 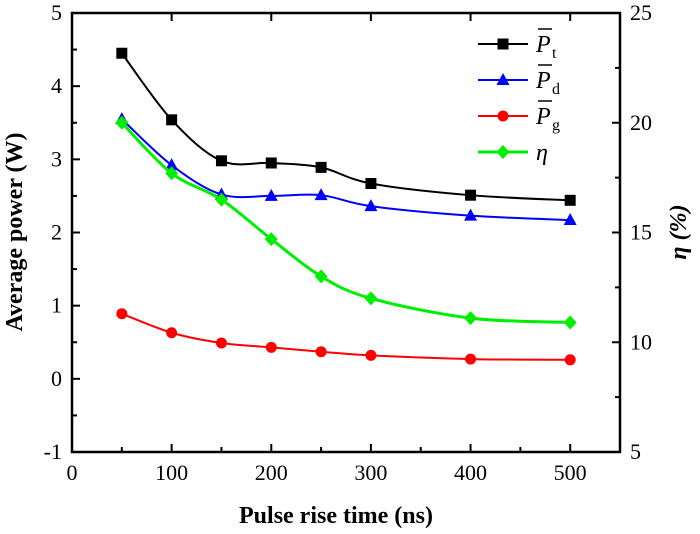 I want to click on y-tick-label: 1, so click(x=56, y=305).